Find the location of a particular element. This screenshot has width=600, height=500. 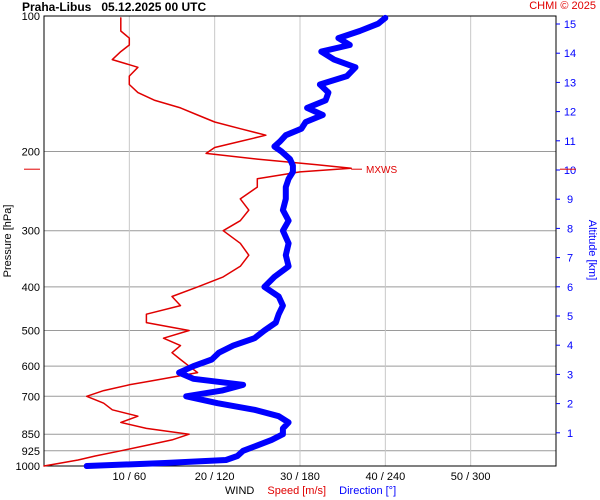

pressure-tick-label: 200 is located at coordinates (31, 152).